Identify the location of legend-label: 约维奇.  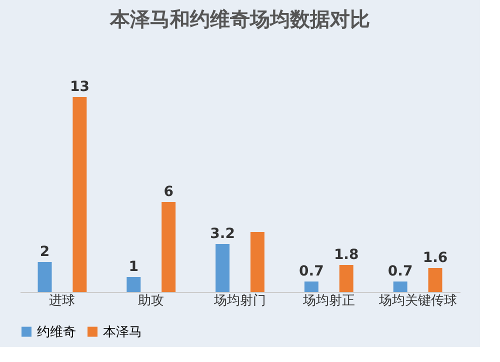
(56, 332).